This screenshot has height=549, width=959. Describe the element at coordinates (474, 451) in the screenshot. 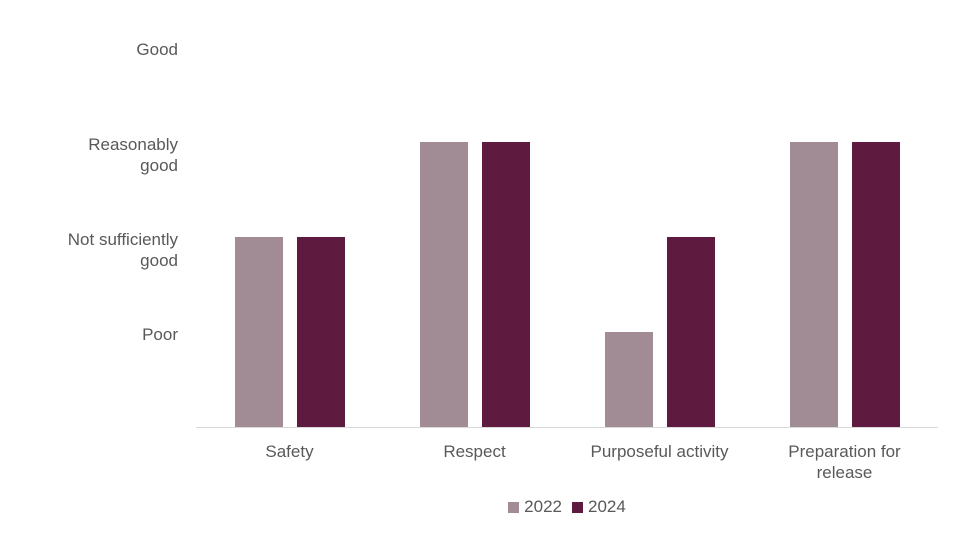

I see `x-category-label-respect: Respect` at that location.